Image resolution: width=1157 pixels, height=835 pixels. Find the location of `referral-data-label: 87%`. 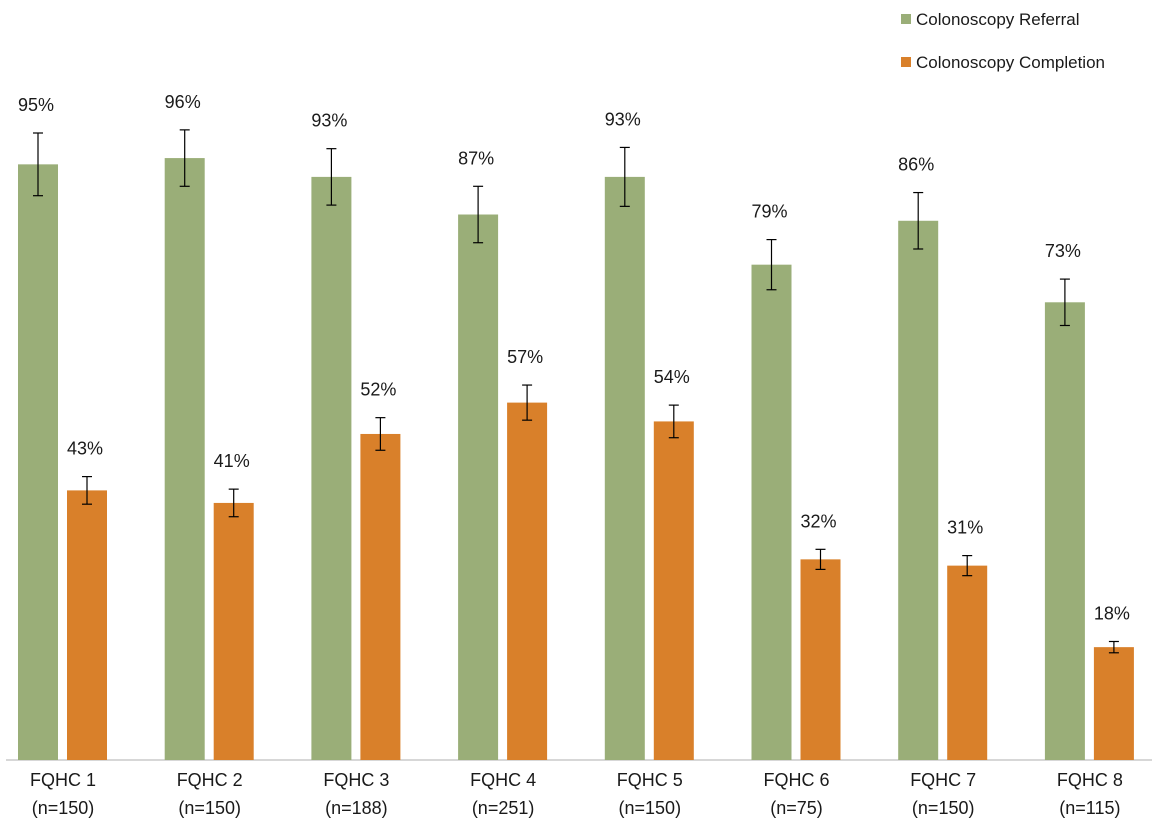

referral-data-label: 87% is located at coordinates (476, 158).